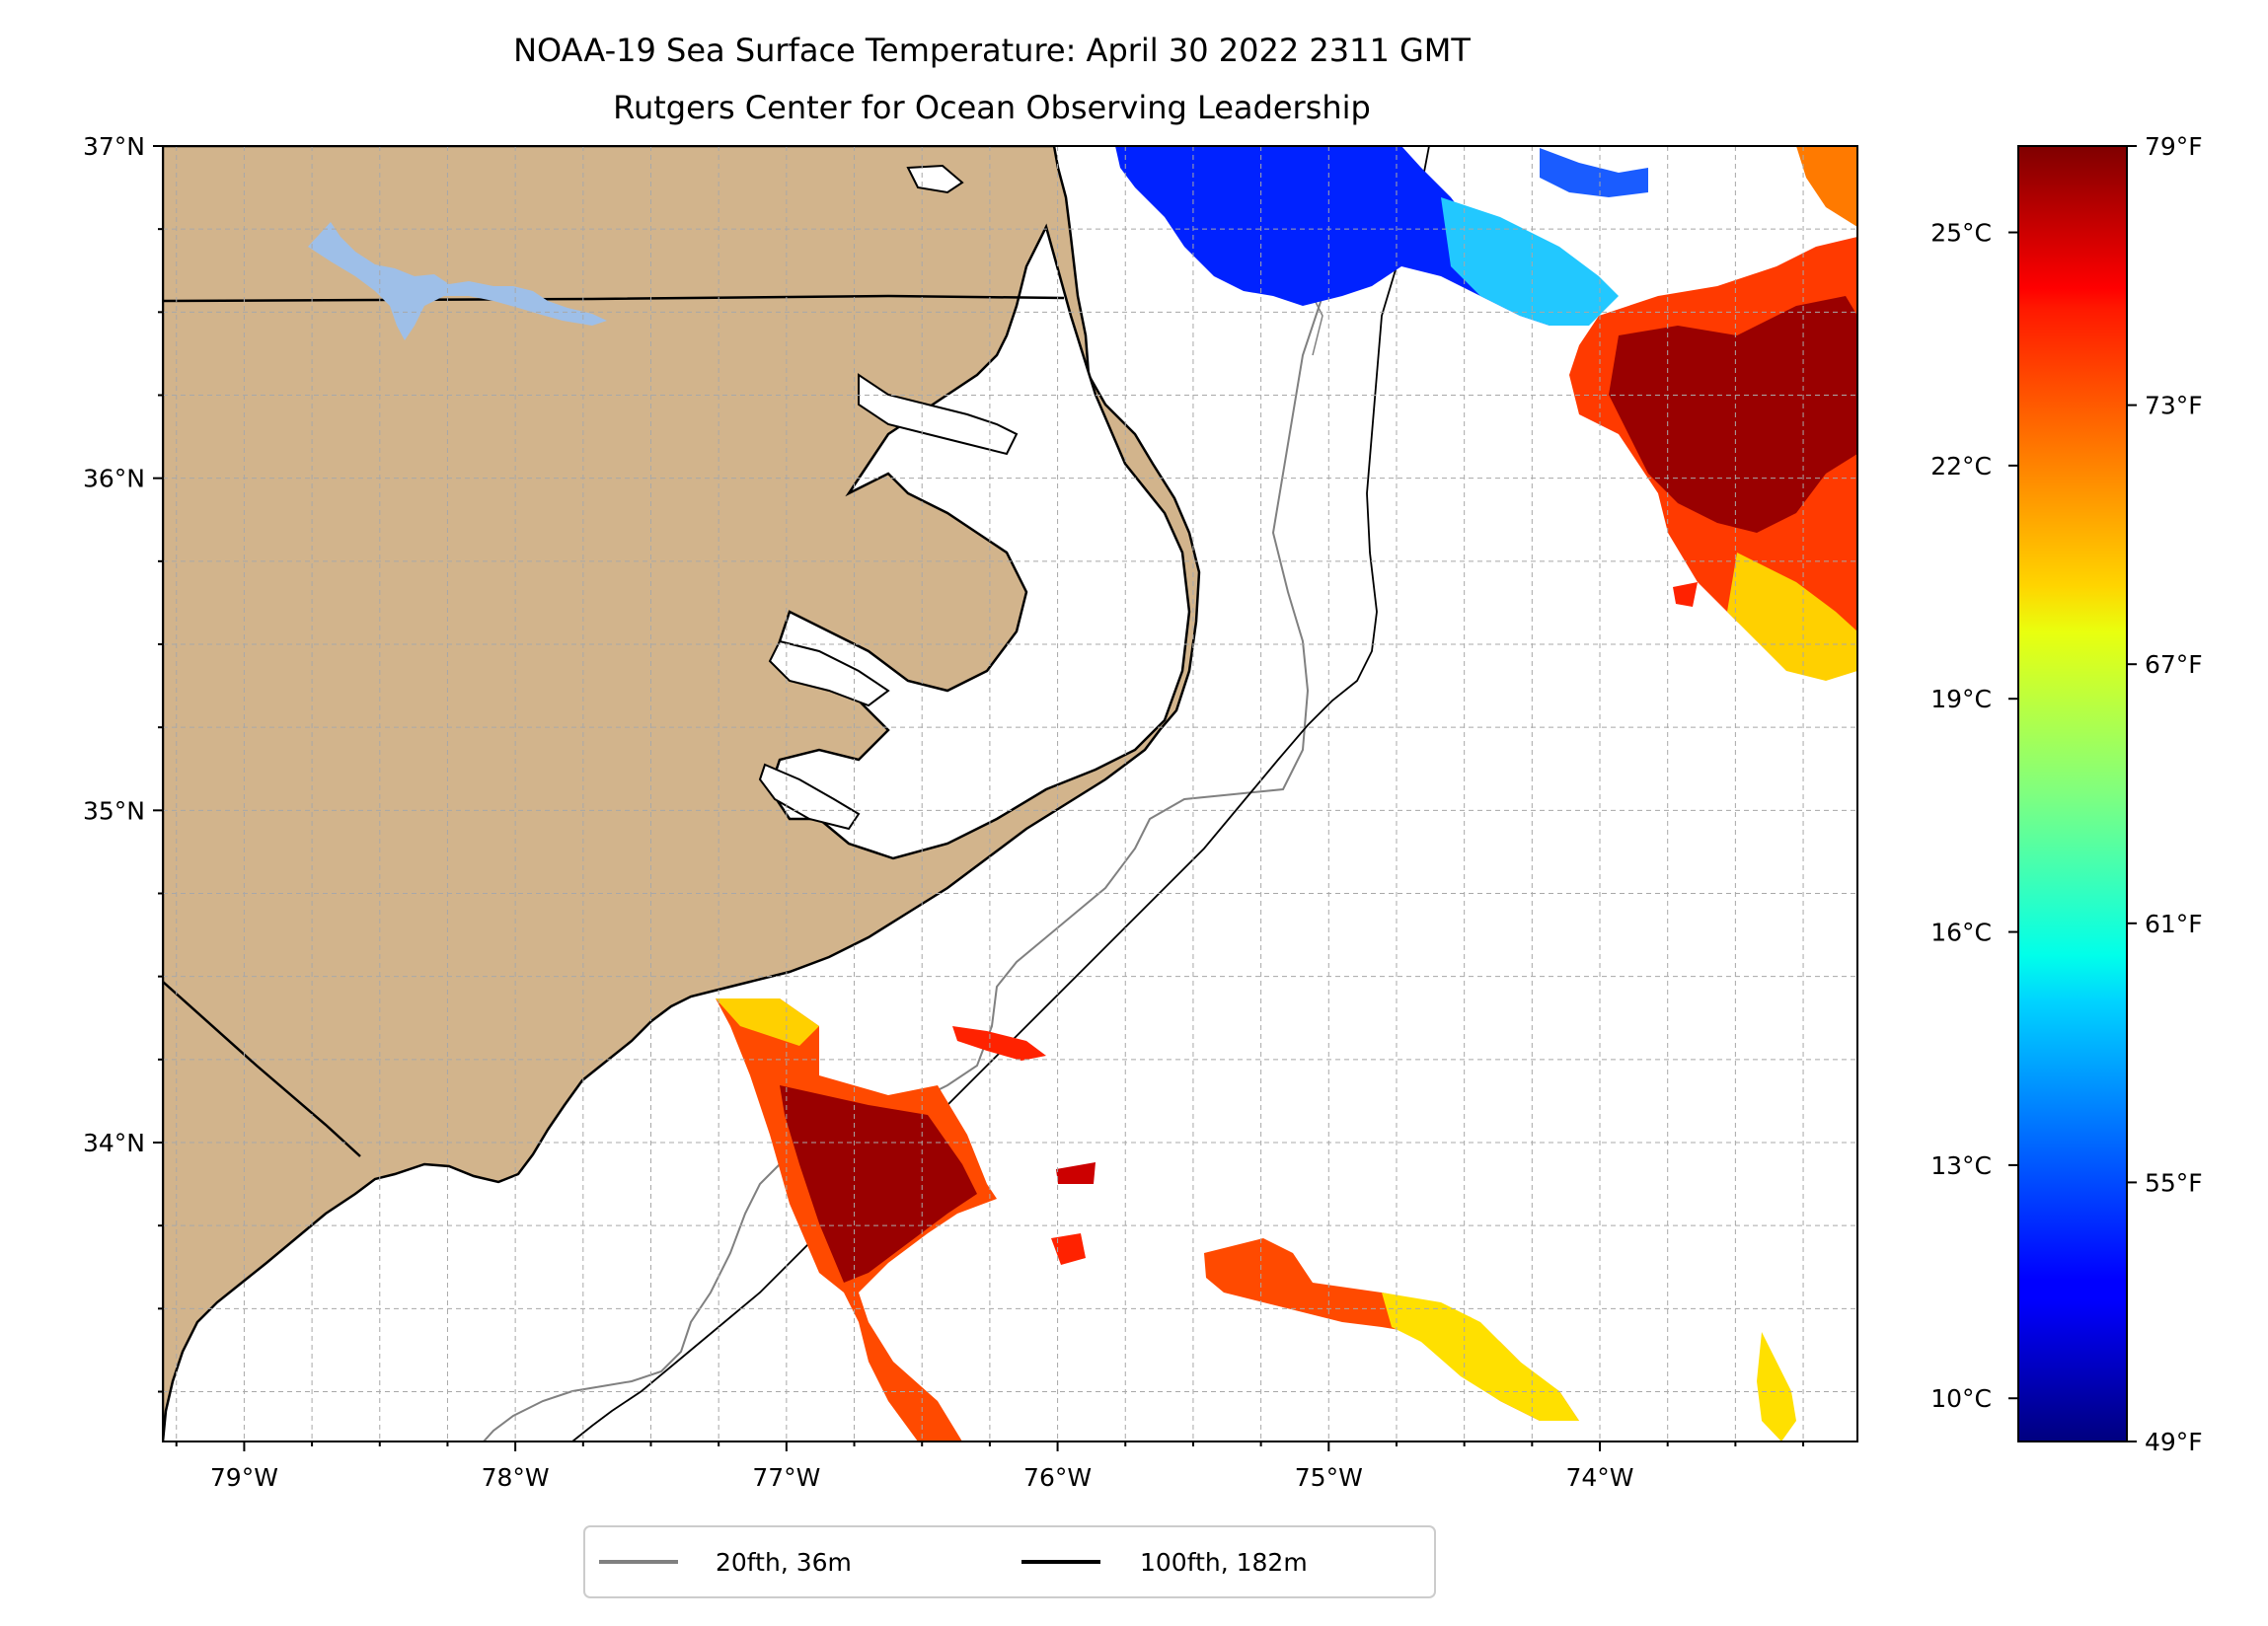 The image size is (2268, 1626). Describe the element at coordinates (614, 298) in the screenshot. I see `nc-va-border` at that location.